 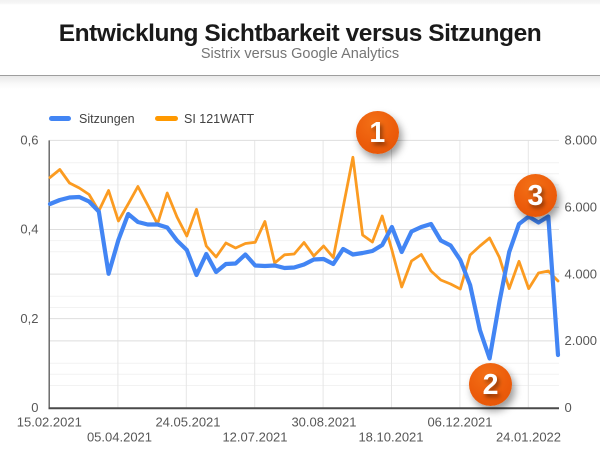 I want to click on svg-text: 0,4, so click(x=29, y=229).